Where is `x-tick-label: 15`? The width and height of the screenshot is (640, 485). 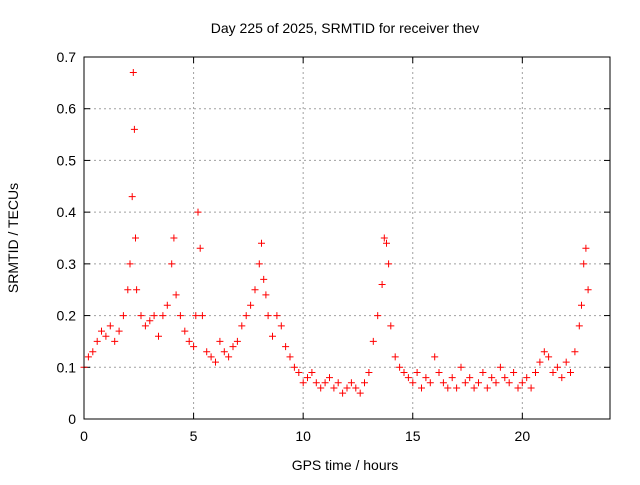 x-tick-label: 15 is located at coordinates (413, 436).